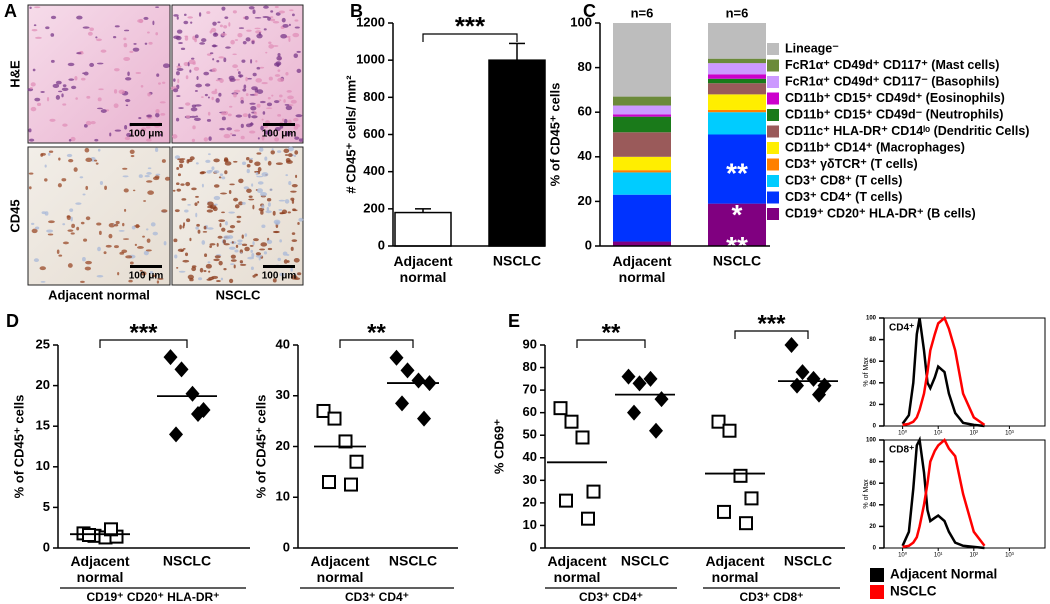  Describe the element at coordinates (470, 26) in the screenshot. I see `significance-label: ***` at that location.